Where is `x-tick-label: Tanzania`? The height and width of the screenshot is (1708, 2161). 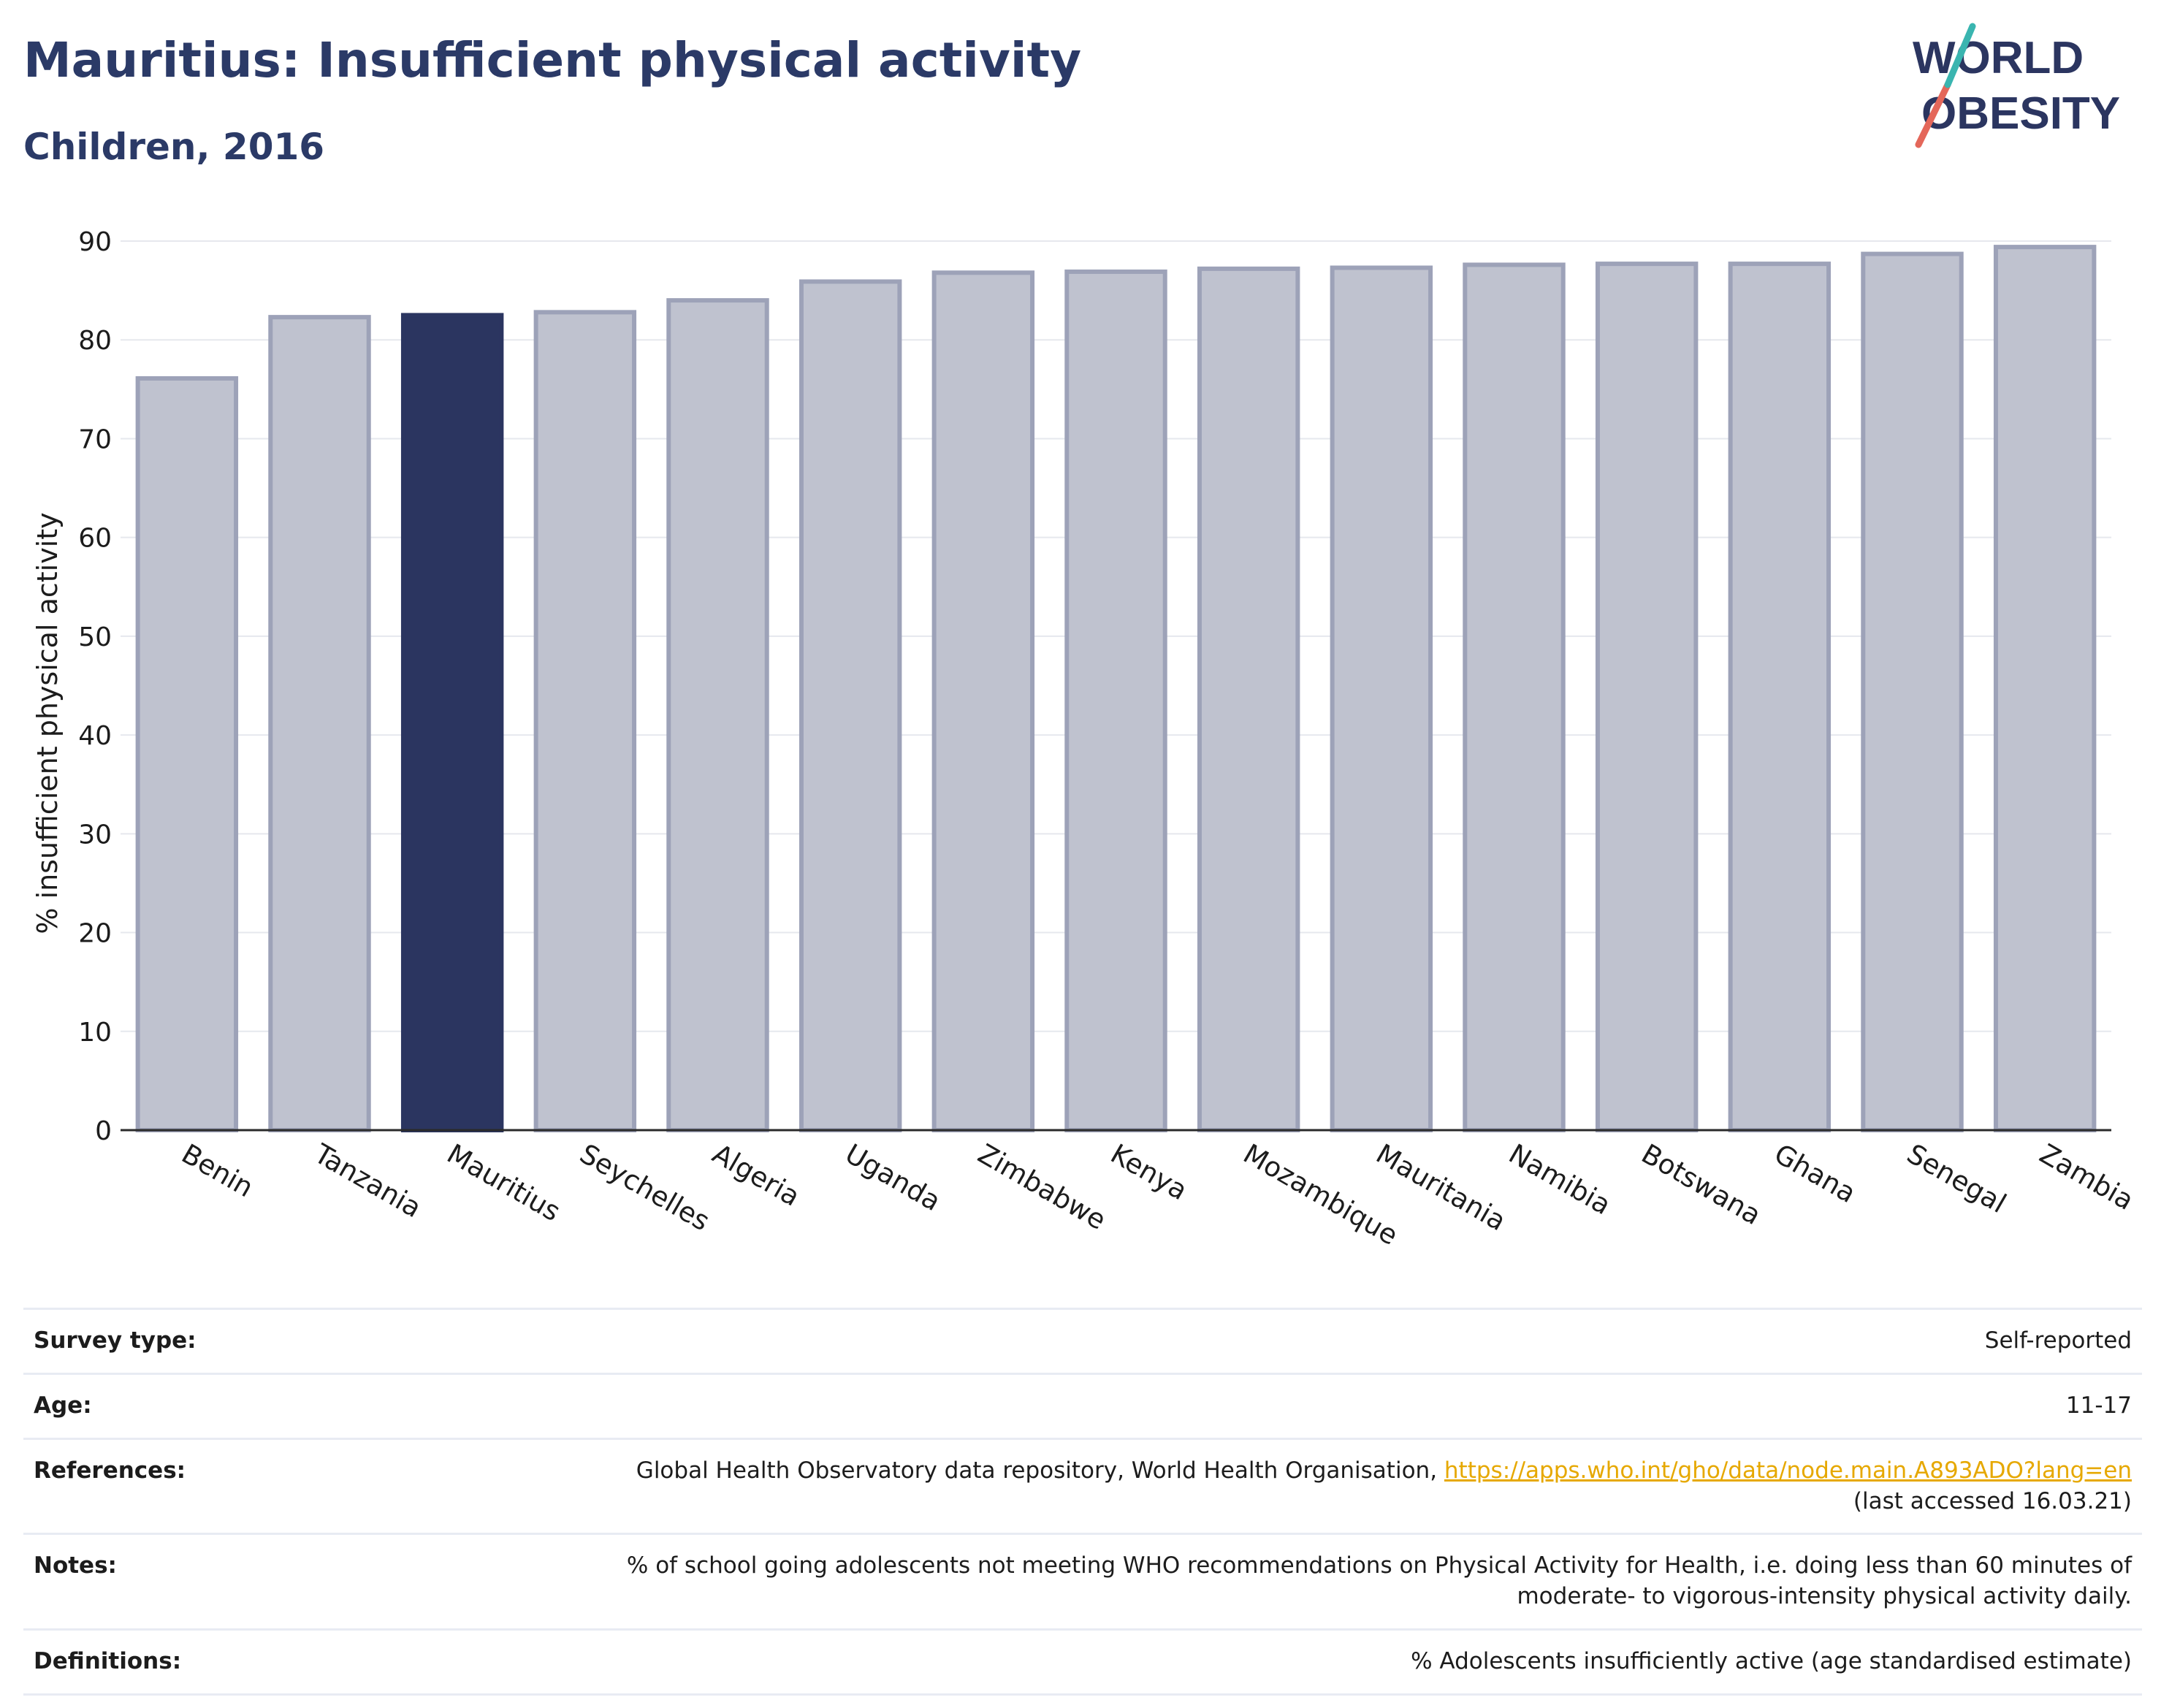
x-tick-label: Tanzania is located at coordinates (368, 1180).